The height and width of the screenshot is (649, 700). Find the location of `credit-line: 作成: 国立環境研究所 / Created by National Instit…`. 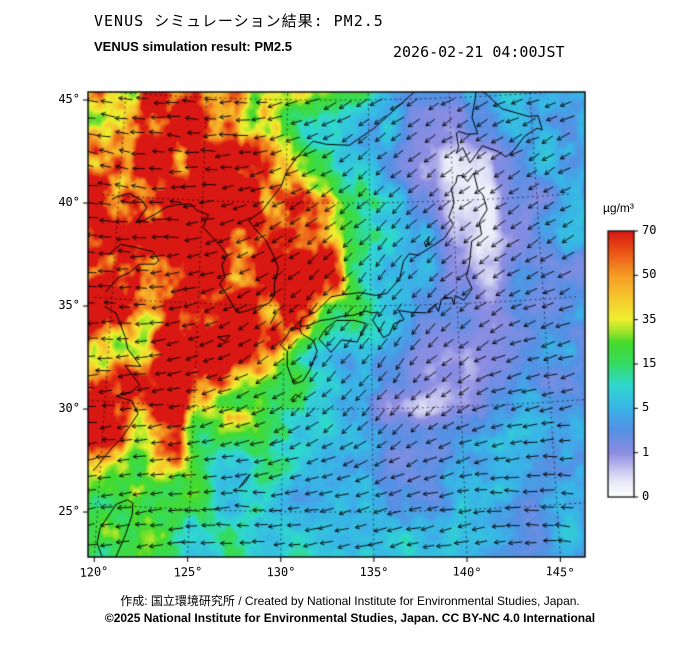

credit-line: 作成: 国立環境研究所 / Created by National Instit… is located at coordinates (350, 601).